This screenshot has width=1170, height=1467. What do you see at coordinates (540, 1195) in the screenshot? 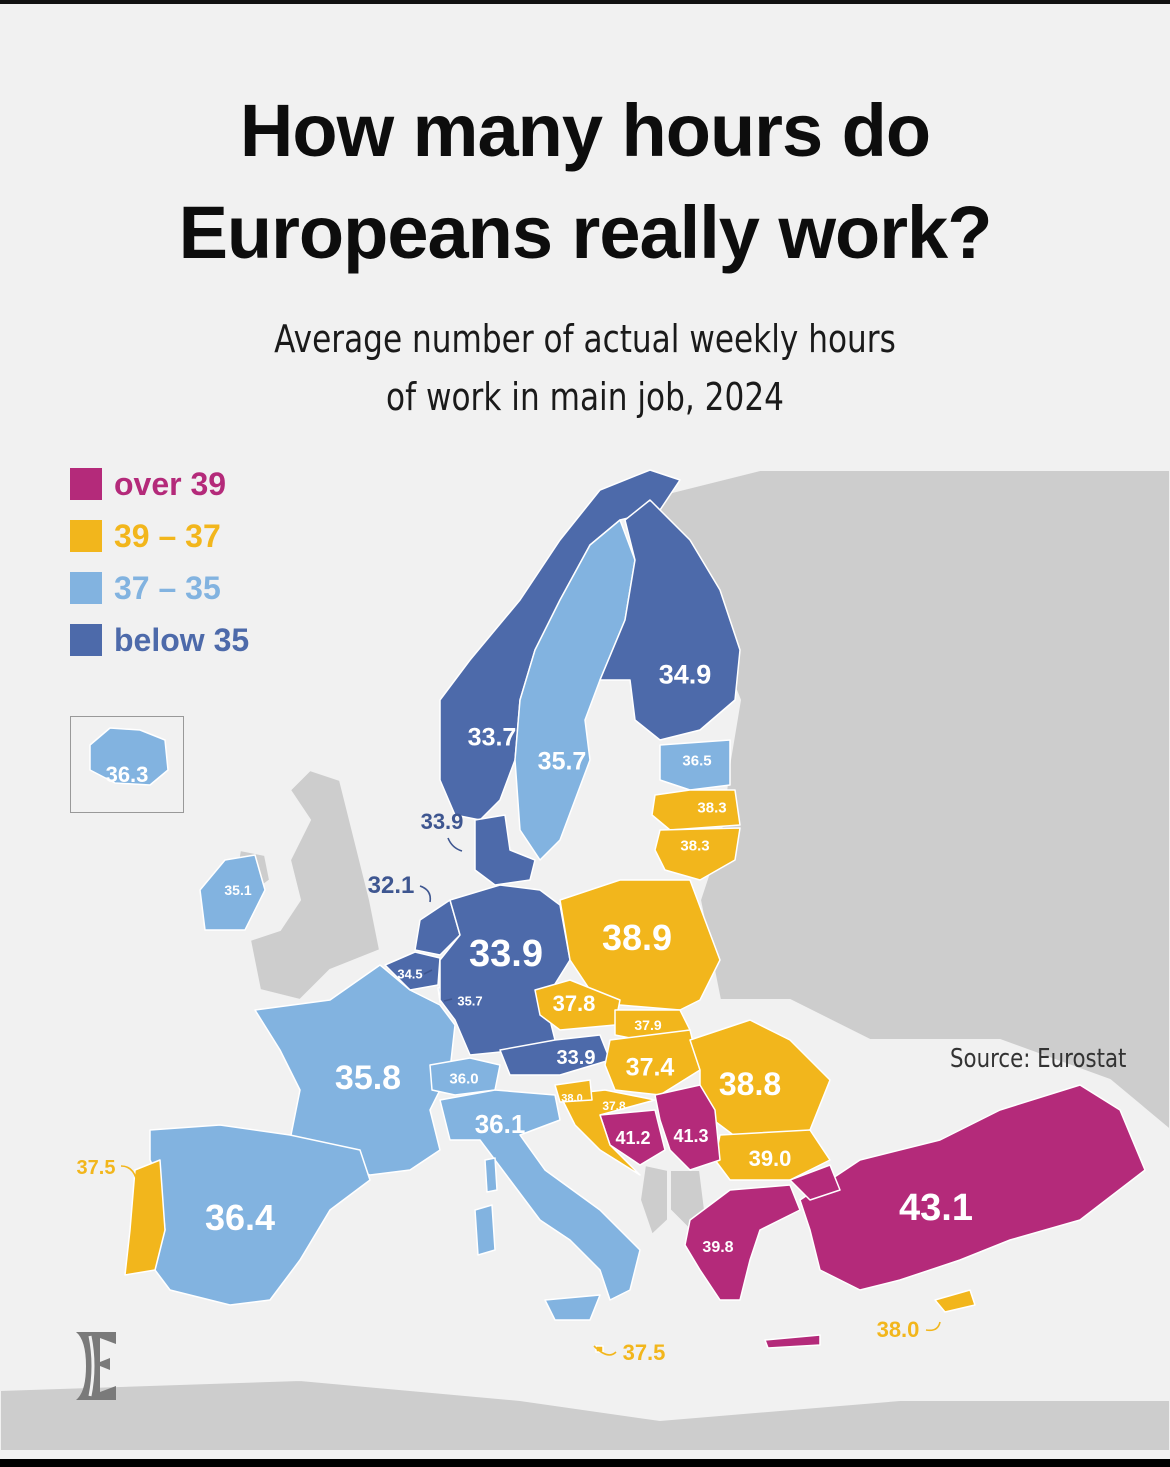
I see `italy-shape` at bounding box center [540, 1195].